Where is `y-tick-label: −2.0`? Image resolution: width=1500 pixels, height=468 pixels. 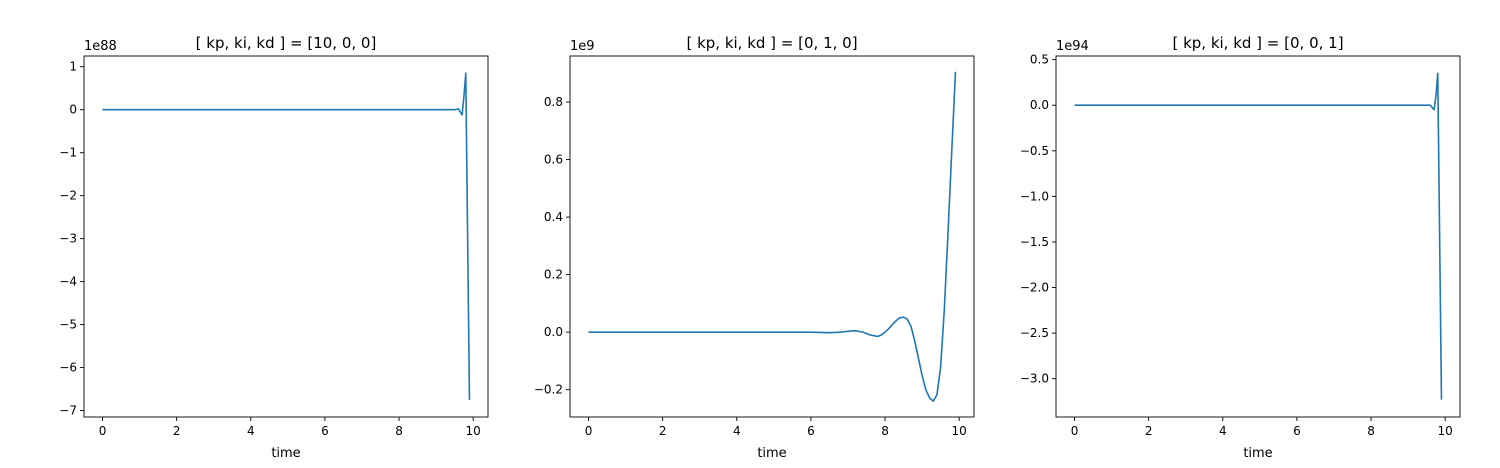 y-tick-label: −2.0 is located at coordinates (1034, 288).